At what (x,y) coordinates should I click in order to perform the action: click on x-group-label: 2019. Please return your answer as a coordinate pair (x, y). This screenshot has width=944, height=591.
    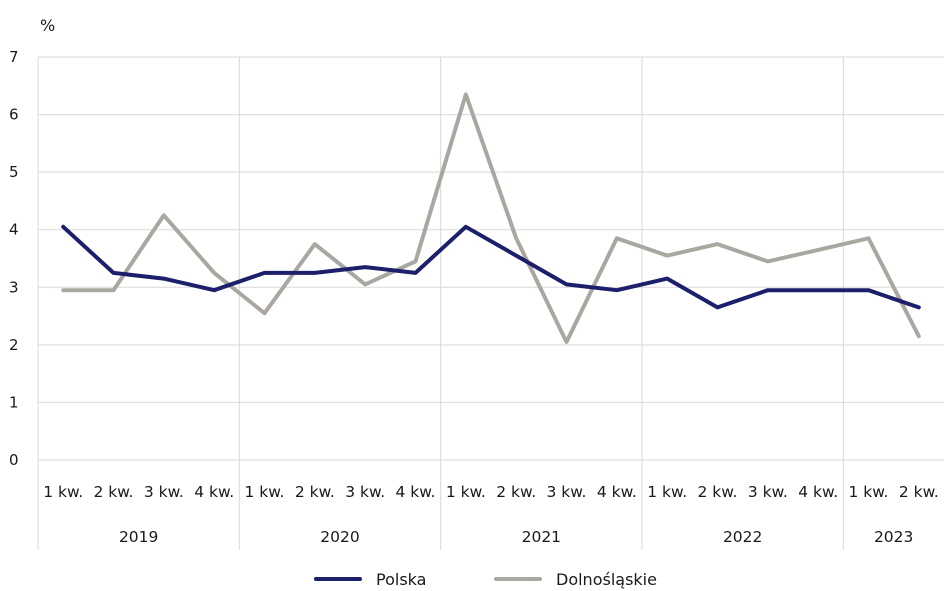
    Looking at the image, I should click on (138, 537).